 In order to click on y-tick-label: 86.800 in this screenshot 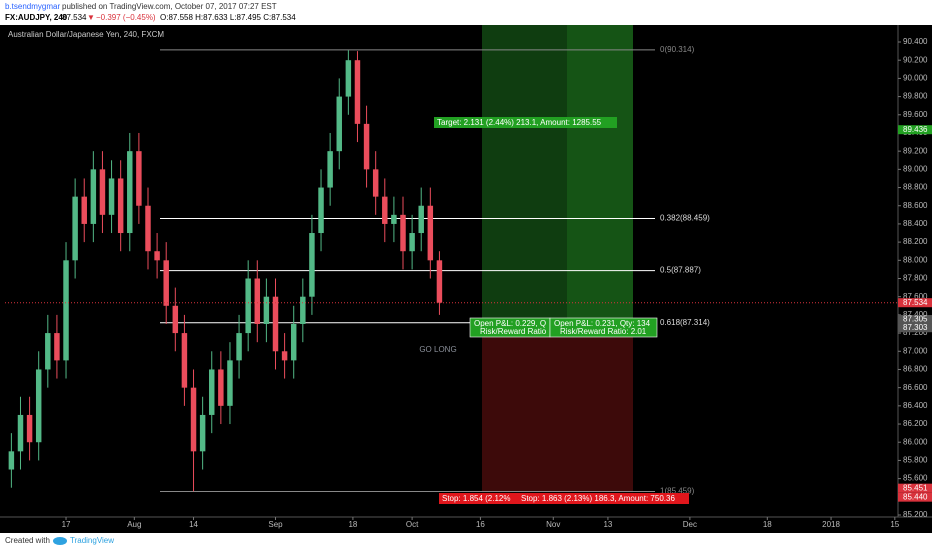, I will do `click(915, 369)`.